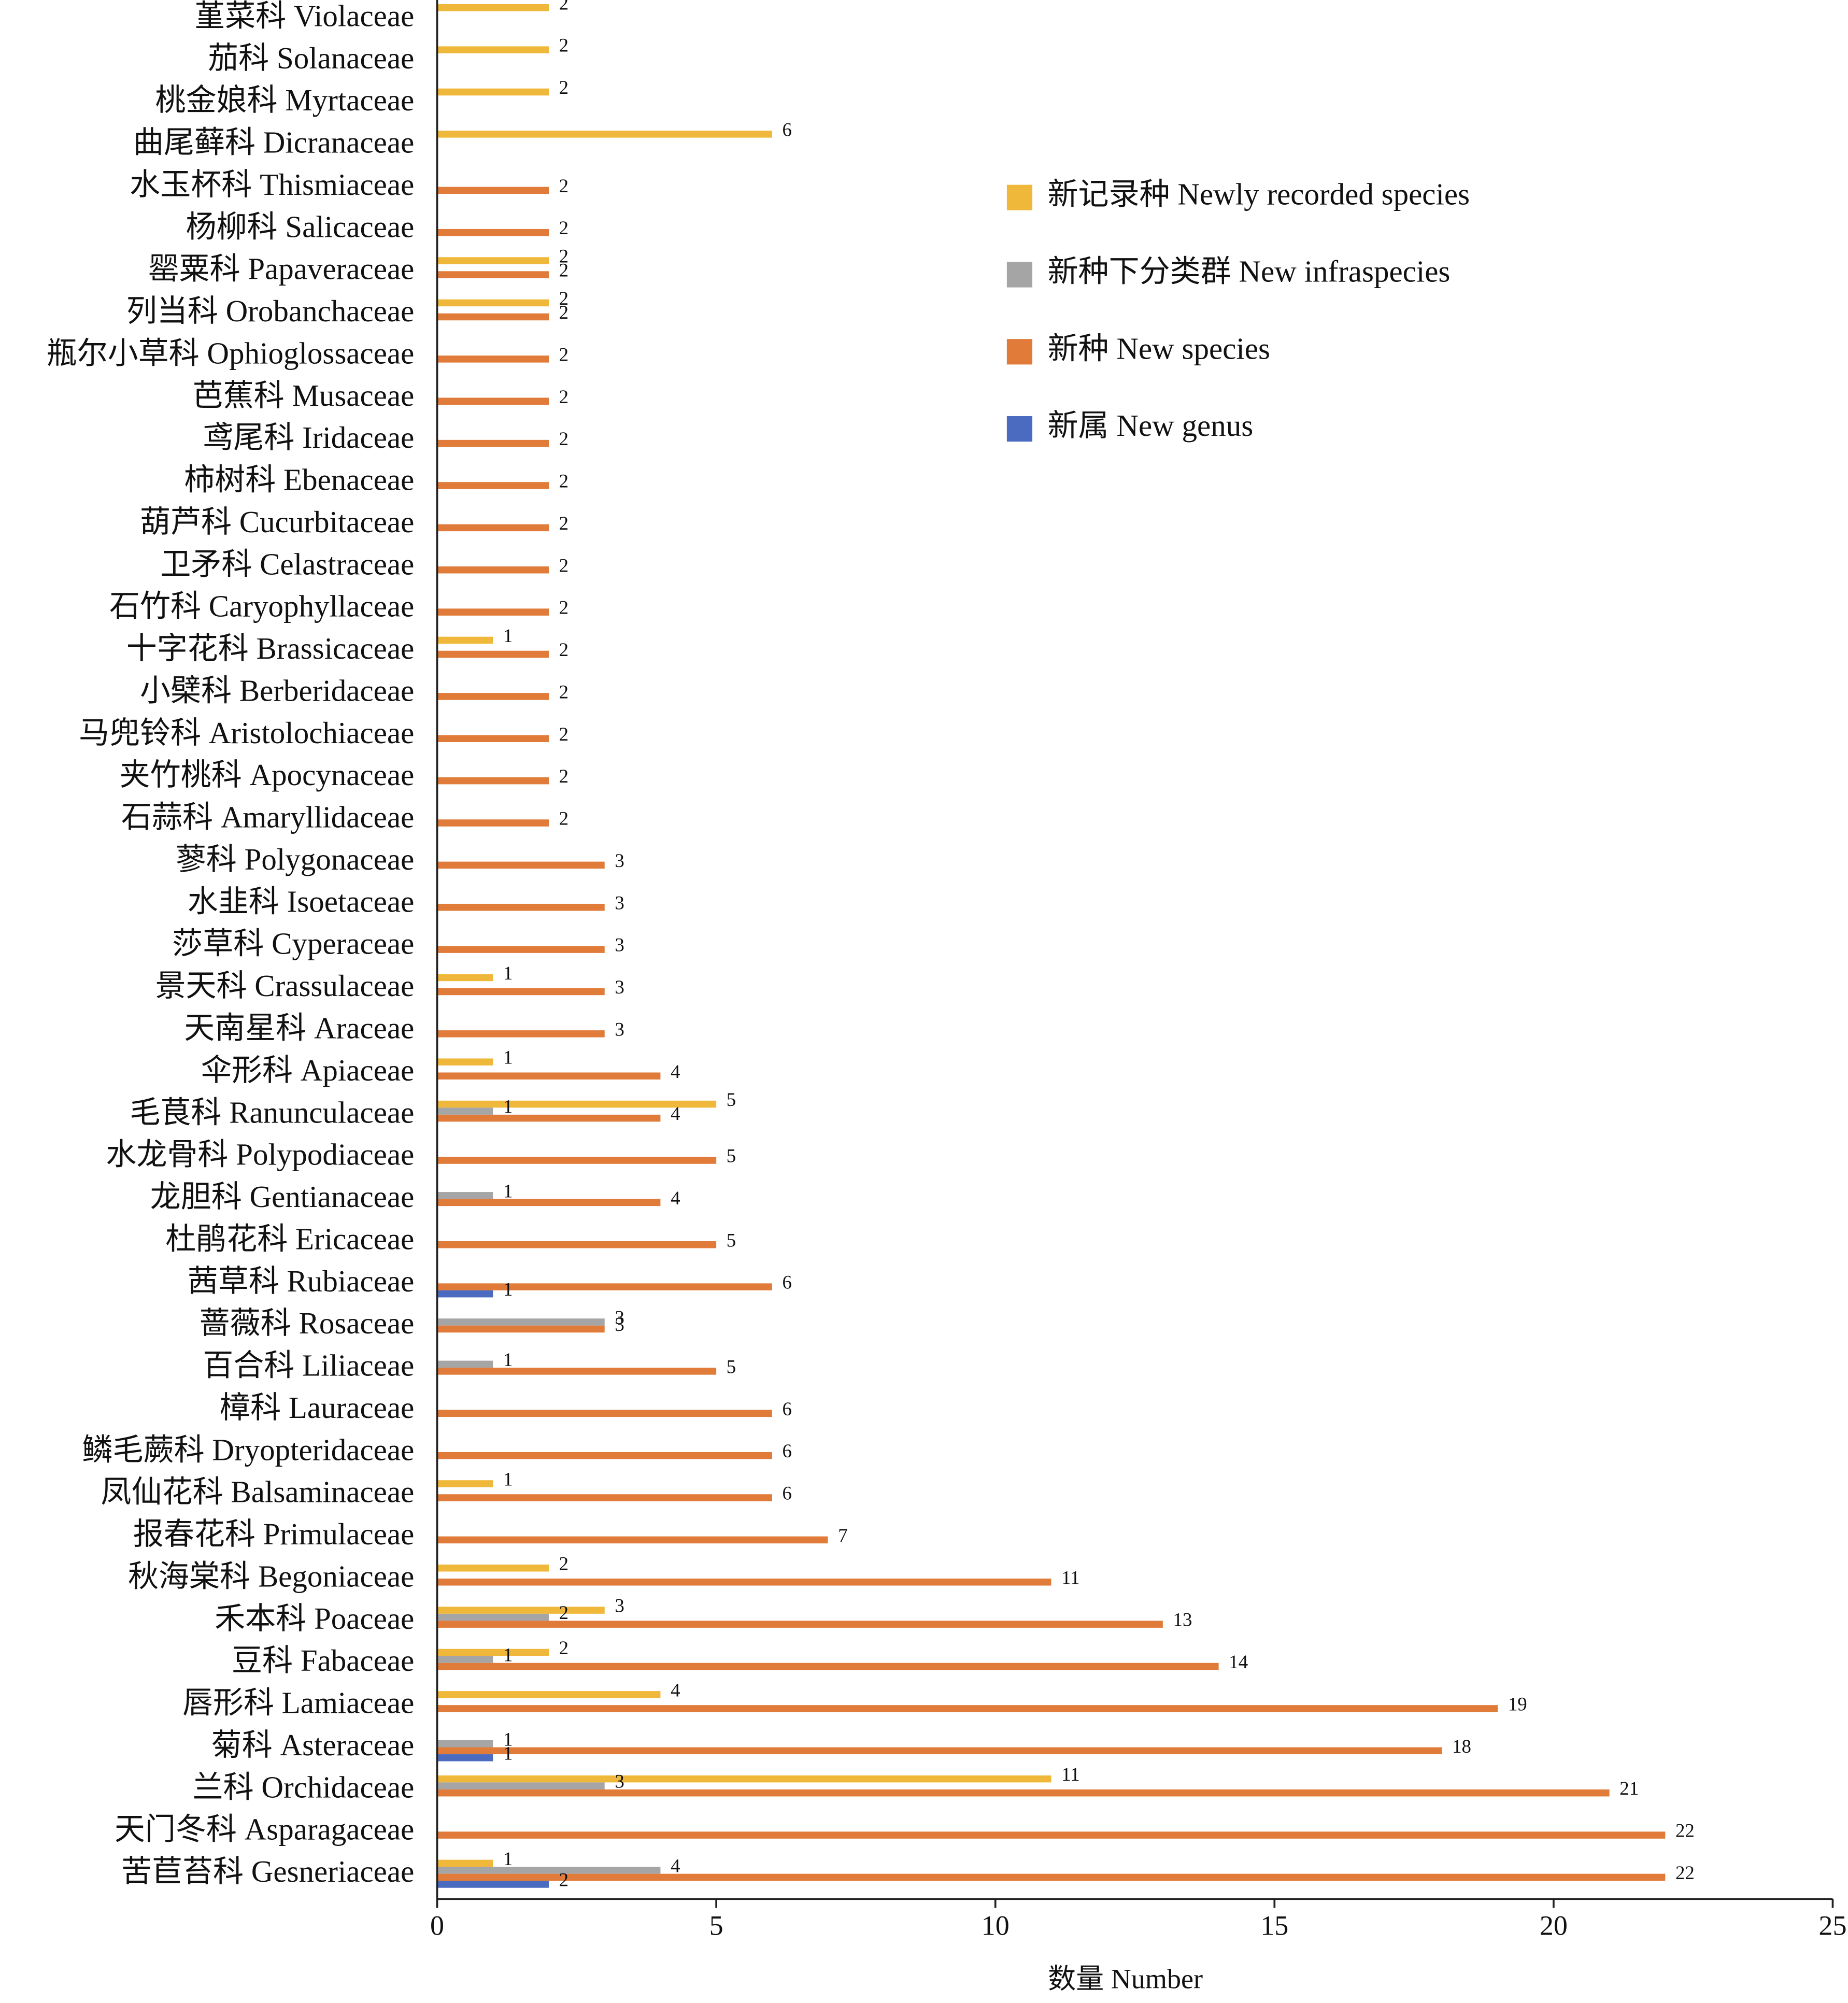 Image resolution: width=1848 pixels, height=2003 pixels. I want to click on x-tick-label: 0, so click(437, 1925).